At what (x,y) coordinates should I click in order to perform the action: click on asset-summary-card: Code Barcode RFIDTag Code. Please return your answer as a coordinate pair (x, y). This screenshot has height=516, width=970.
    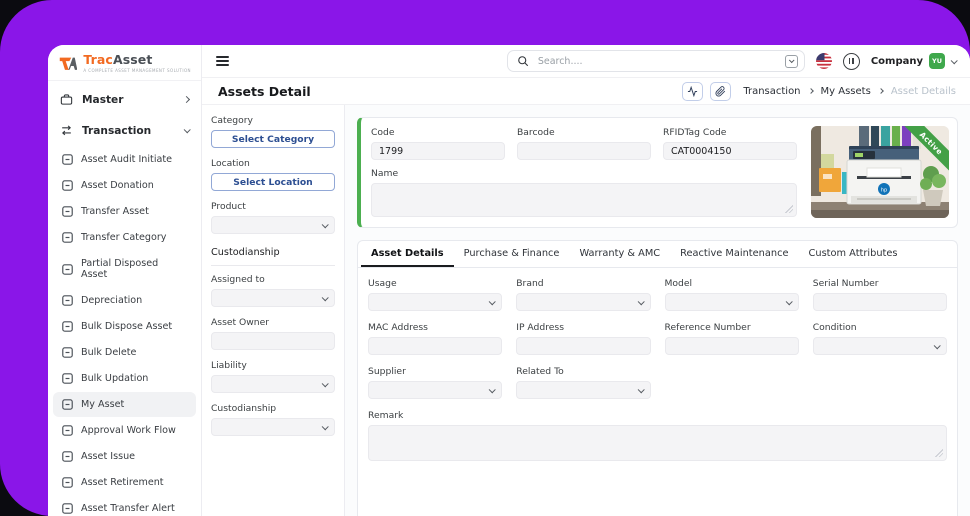
    Looking at the image, I should click on (657, 172).